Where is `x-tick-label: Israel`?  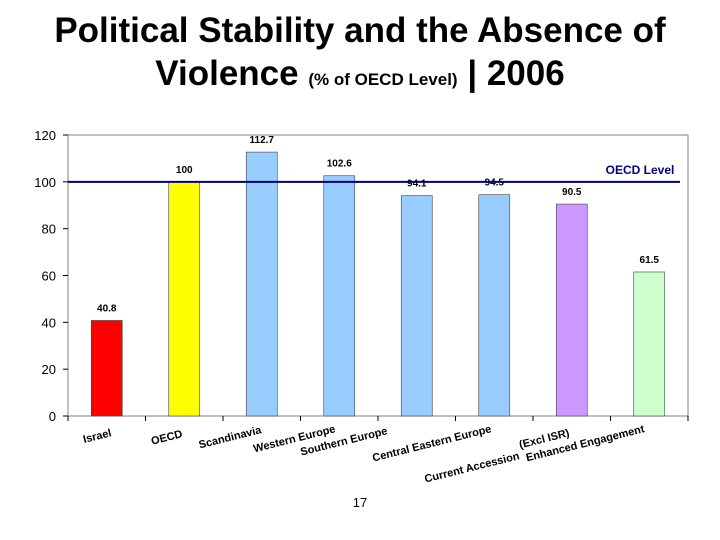 x-tick-label: Israel is located at coordinates (97, 436).